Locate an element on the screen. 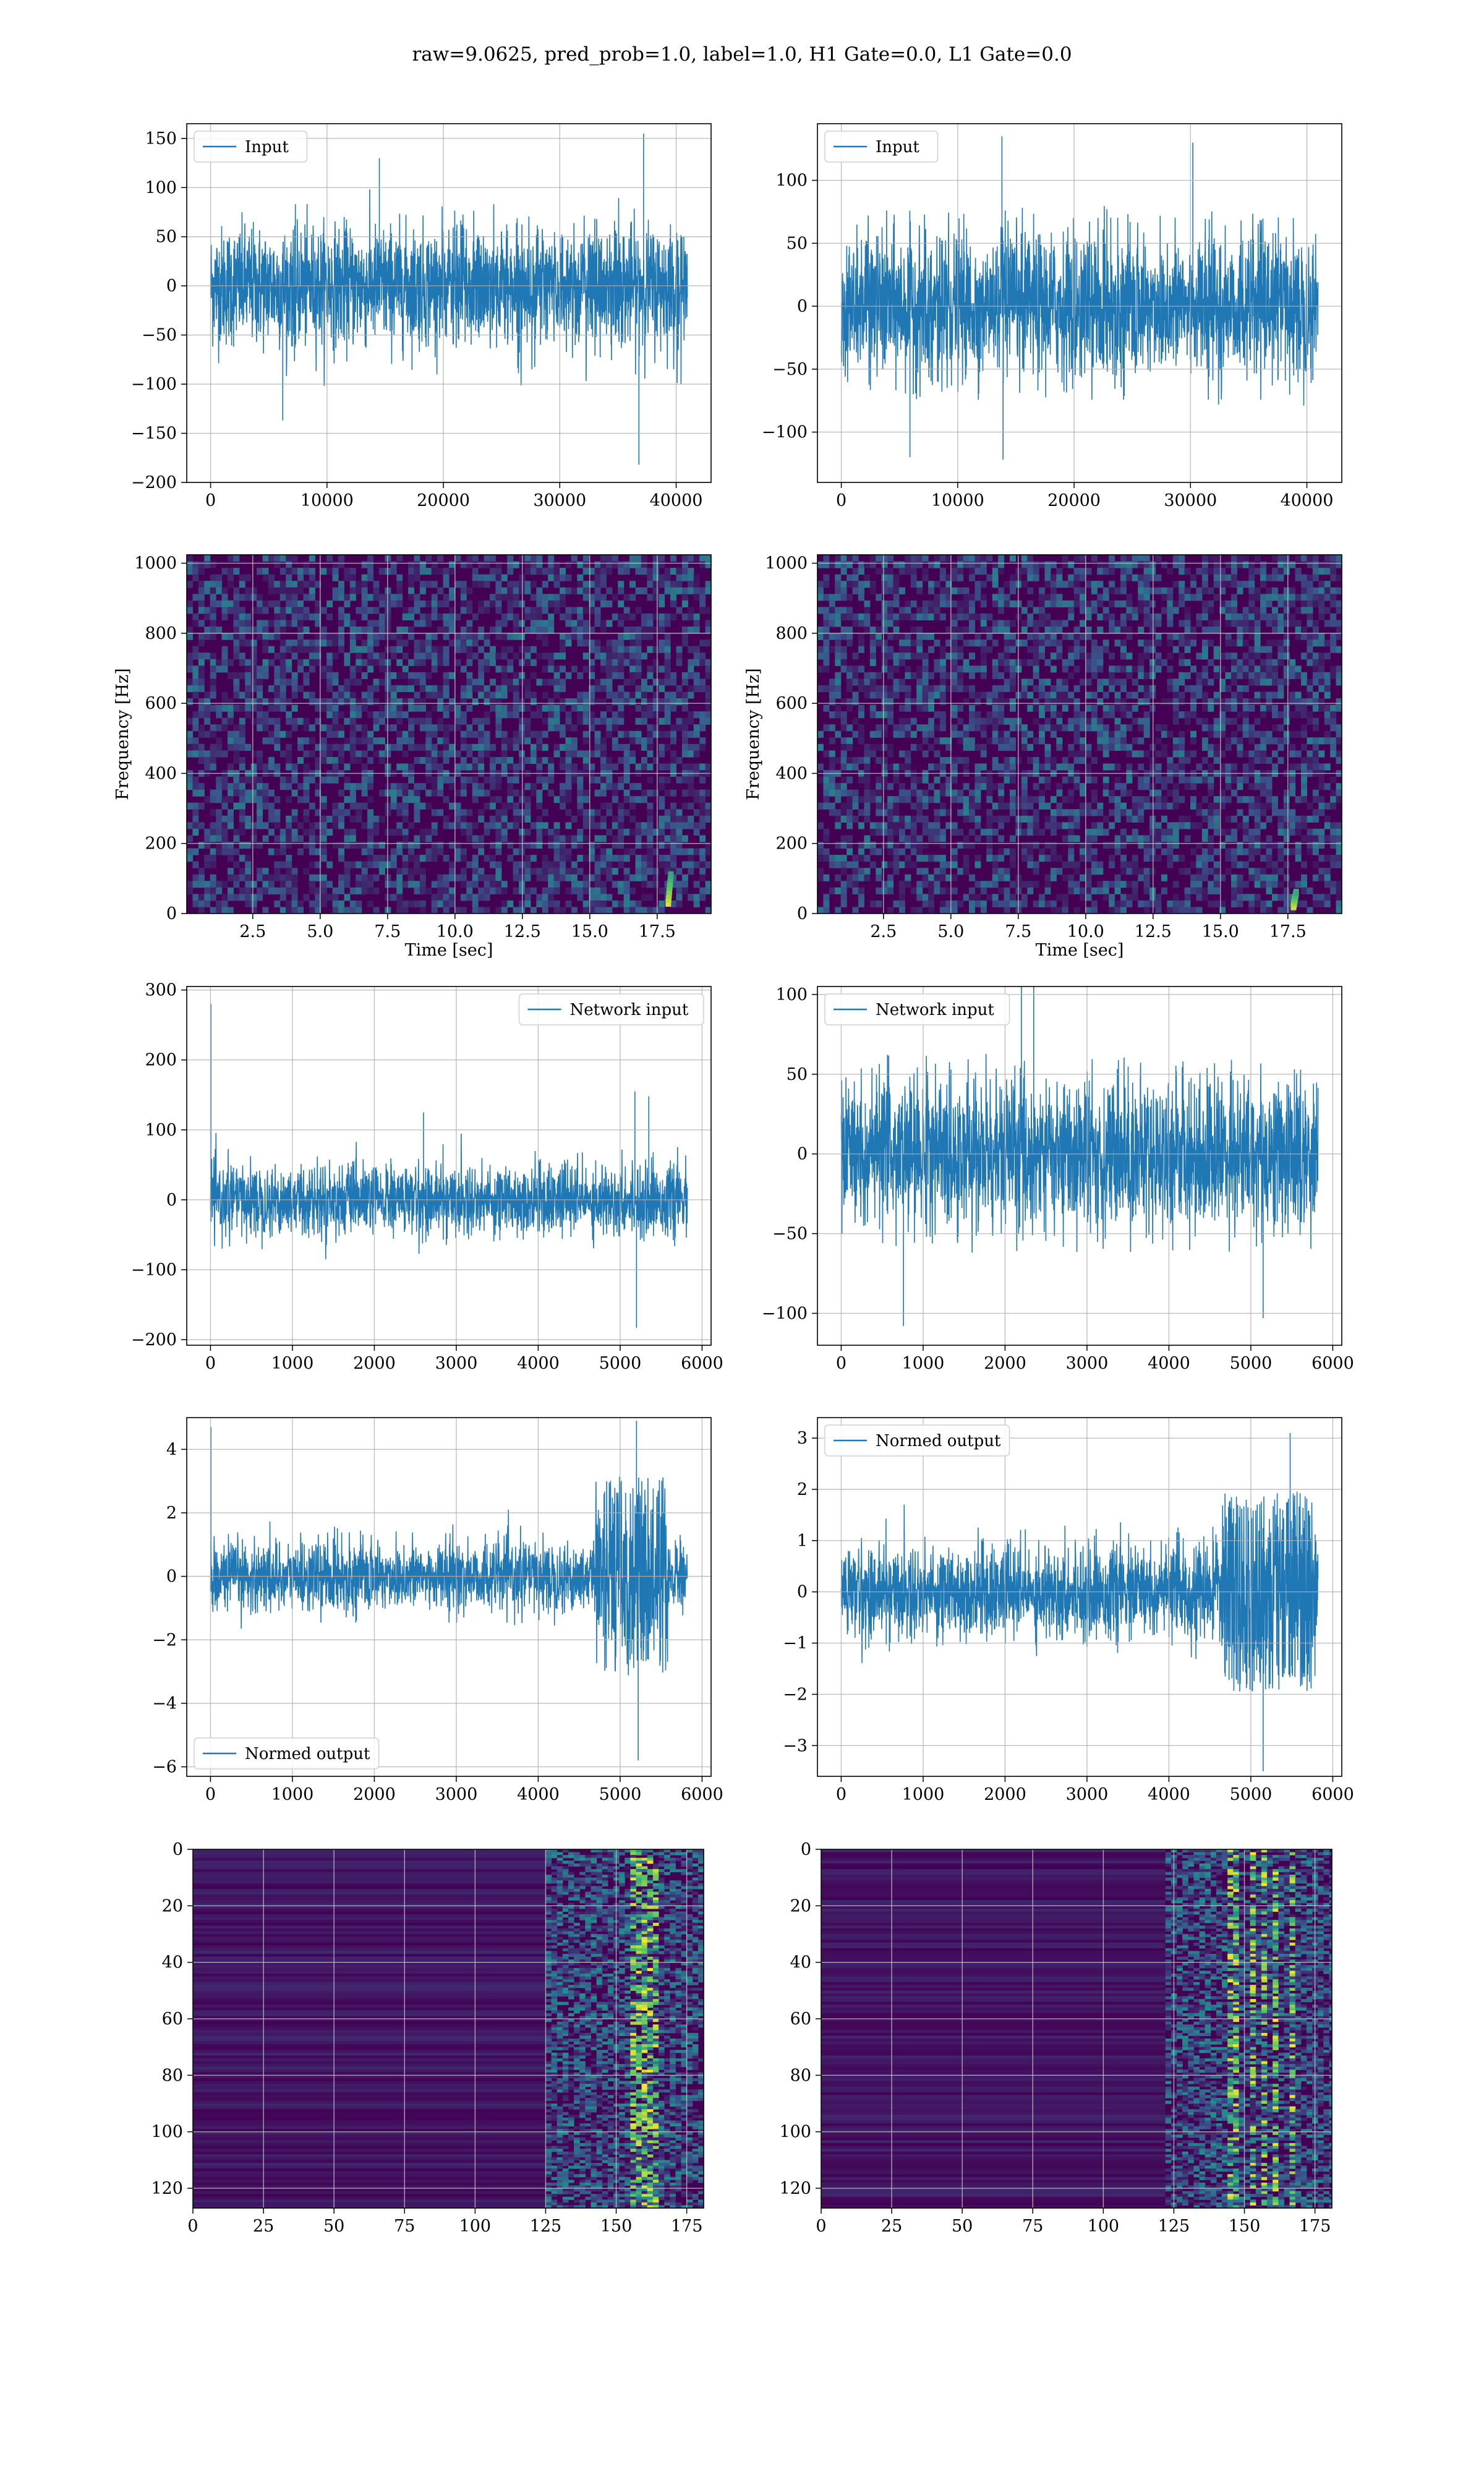 The width and height of the screenshot is (1484, 2474). y-tick-label: −100 is located at coordinates (785, 432).